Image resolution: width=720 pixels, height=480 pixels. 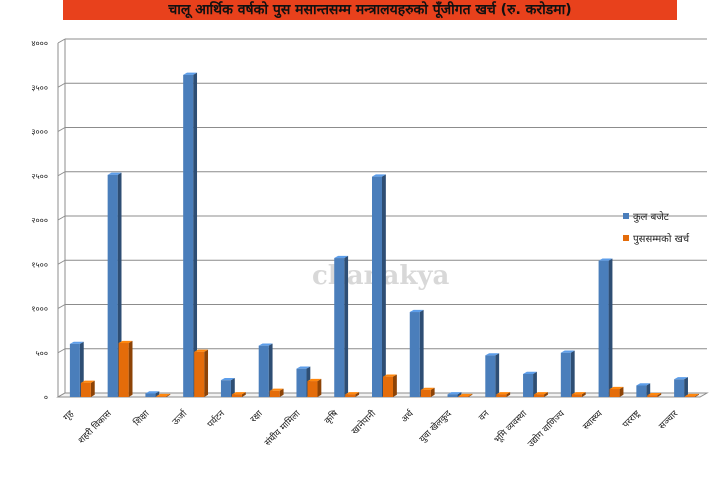 What do you see at coordinates (484, 415) in the screenshot?
I see `x-tick-label: वन` at bounding box center [484, 415].